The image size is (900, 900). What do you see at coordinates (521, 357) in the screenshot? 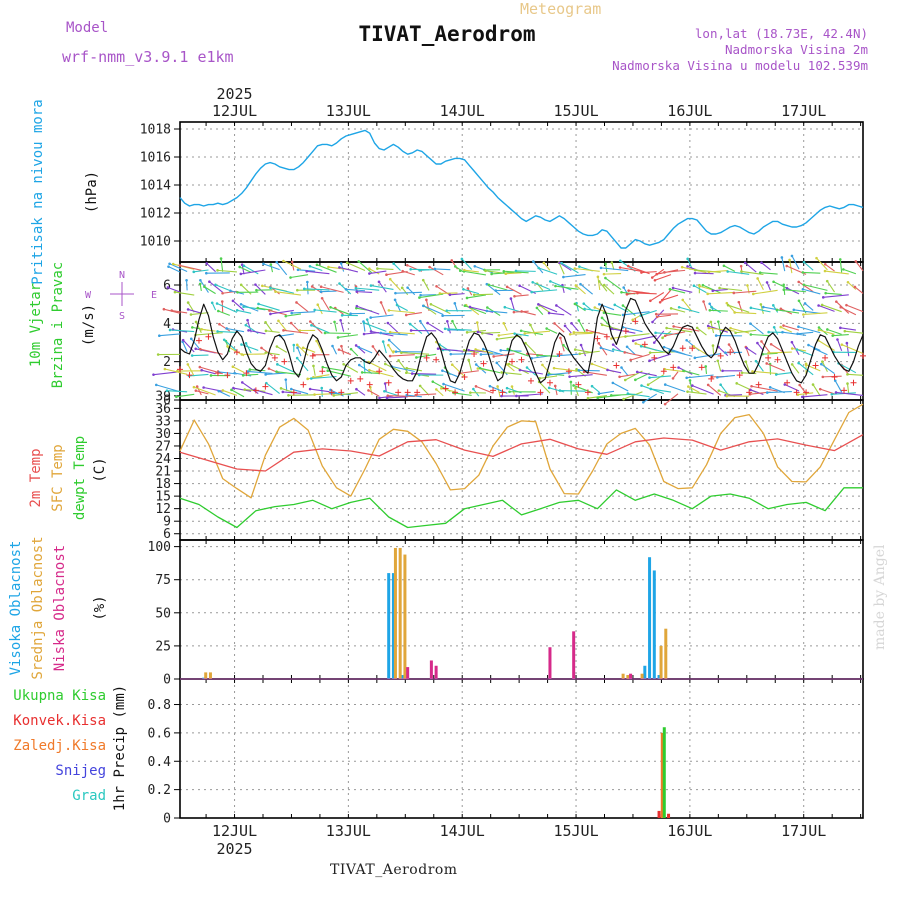
I see `gust-markers` at bounding box center [521, 357].